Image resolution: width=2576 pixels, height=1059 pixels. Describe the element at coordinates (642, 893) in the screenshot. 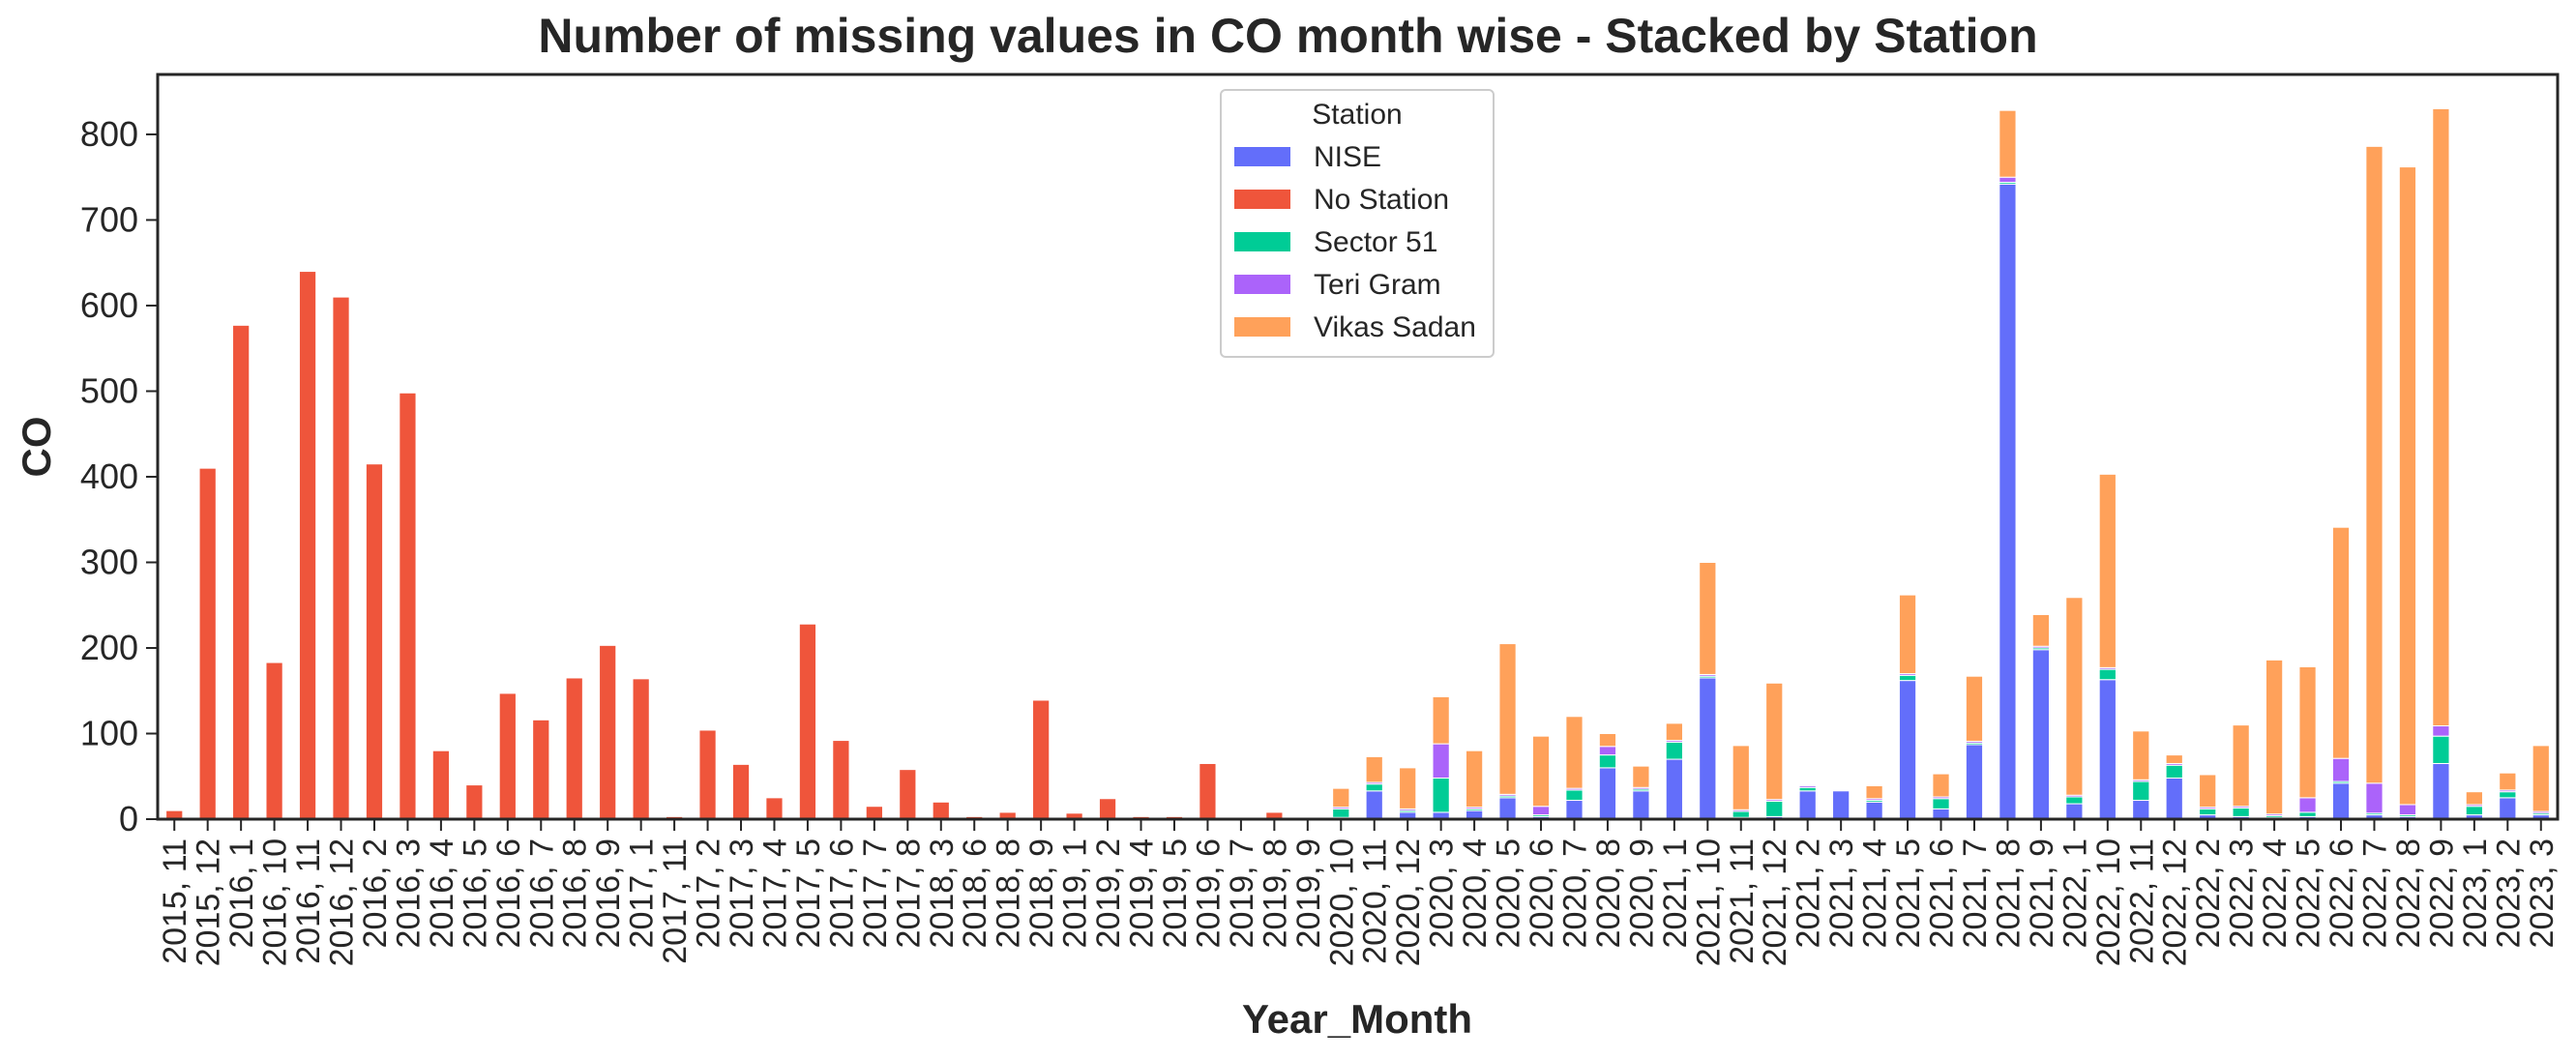

I see `x-tick-label: 2017, 1` at that location.